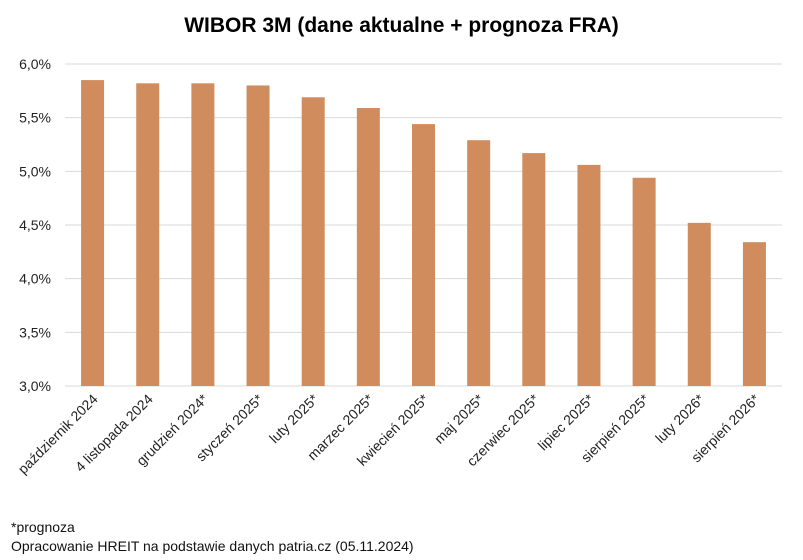 The height and width of the screenshot is (560, 803). I want to click on y-tick-label: 3,0%, so click(35, 386).